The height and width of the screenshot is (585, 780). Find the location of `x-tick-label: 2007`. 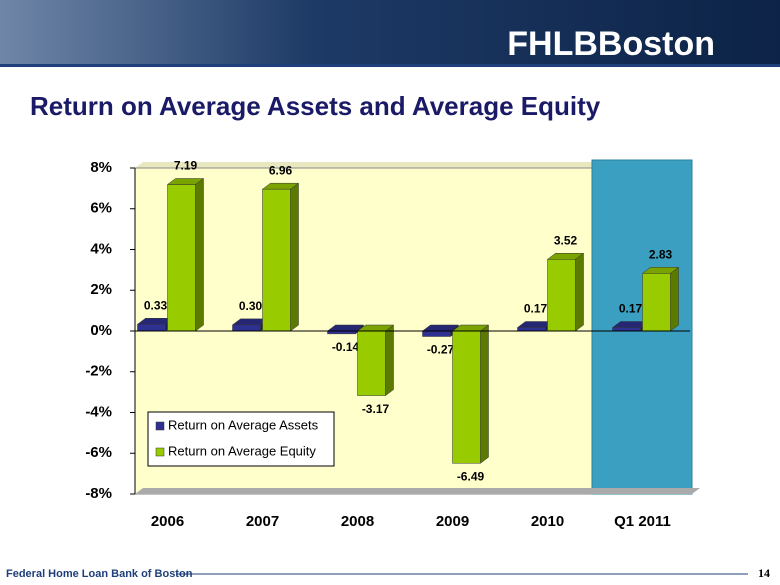

x-tick-label: 2007 is located at coordinates (262, 521).